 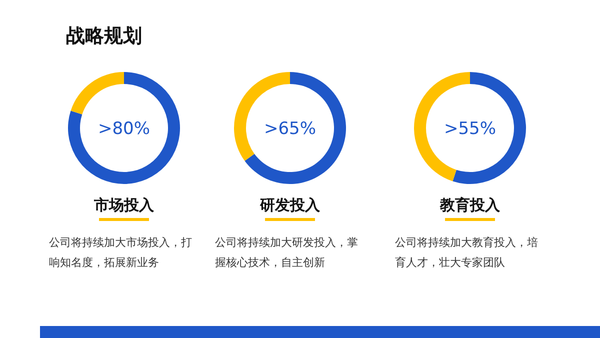 I want to click on text: 公司将持续加大教育投入，培育人才，壮大专家团队, so click(x=466, y=252).